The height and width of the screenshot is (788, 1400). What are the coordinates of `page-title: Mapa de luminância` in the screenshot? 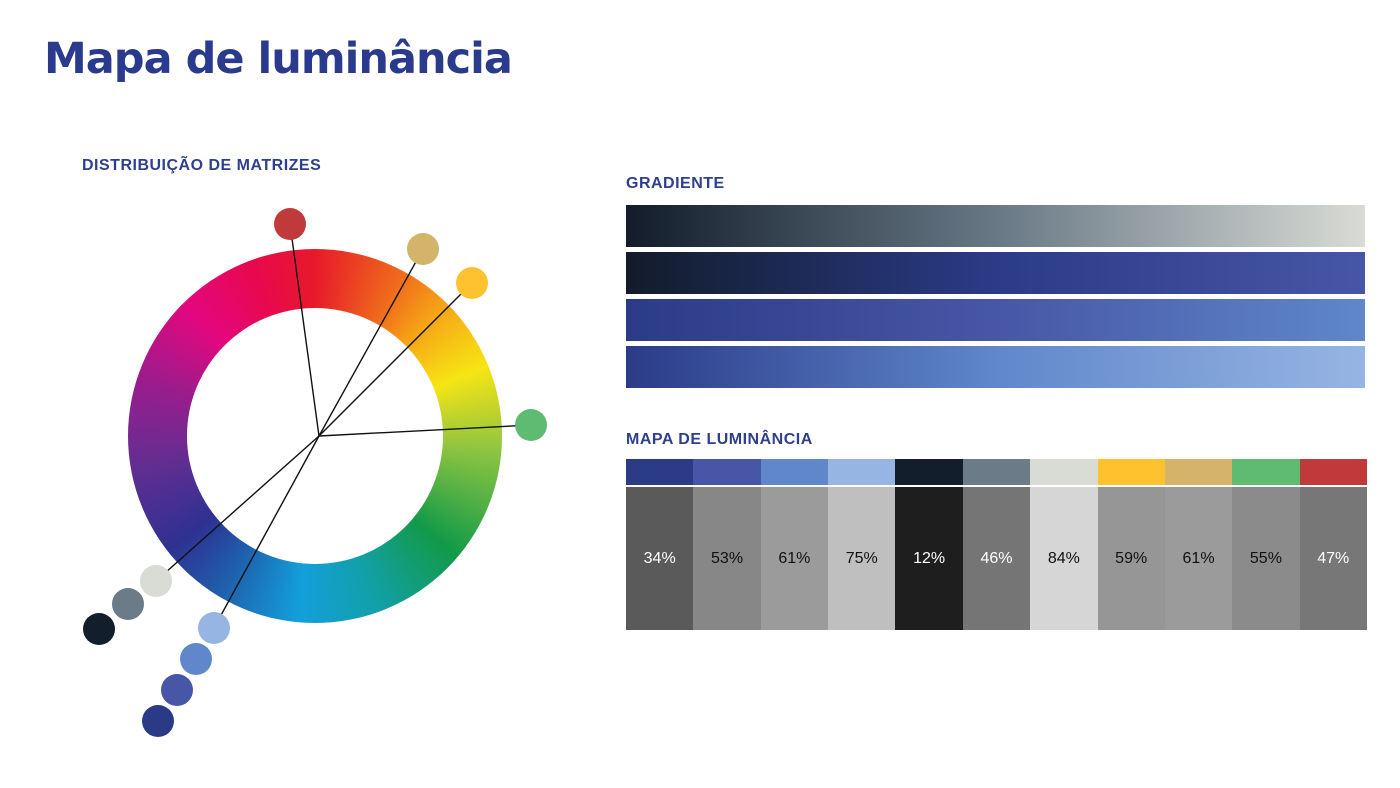 It's located at (278, 59).